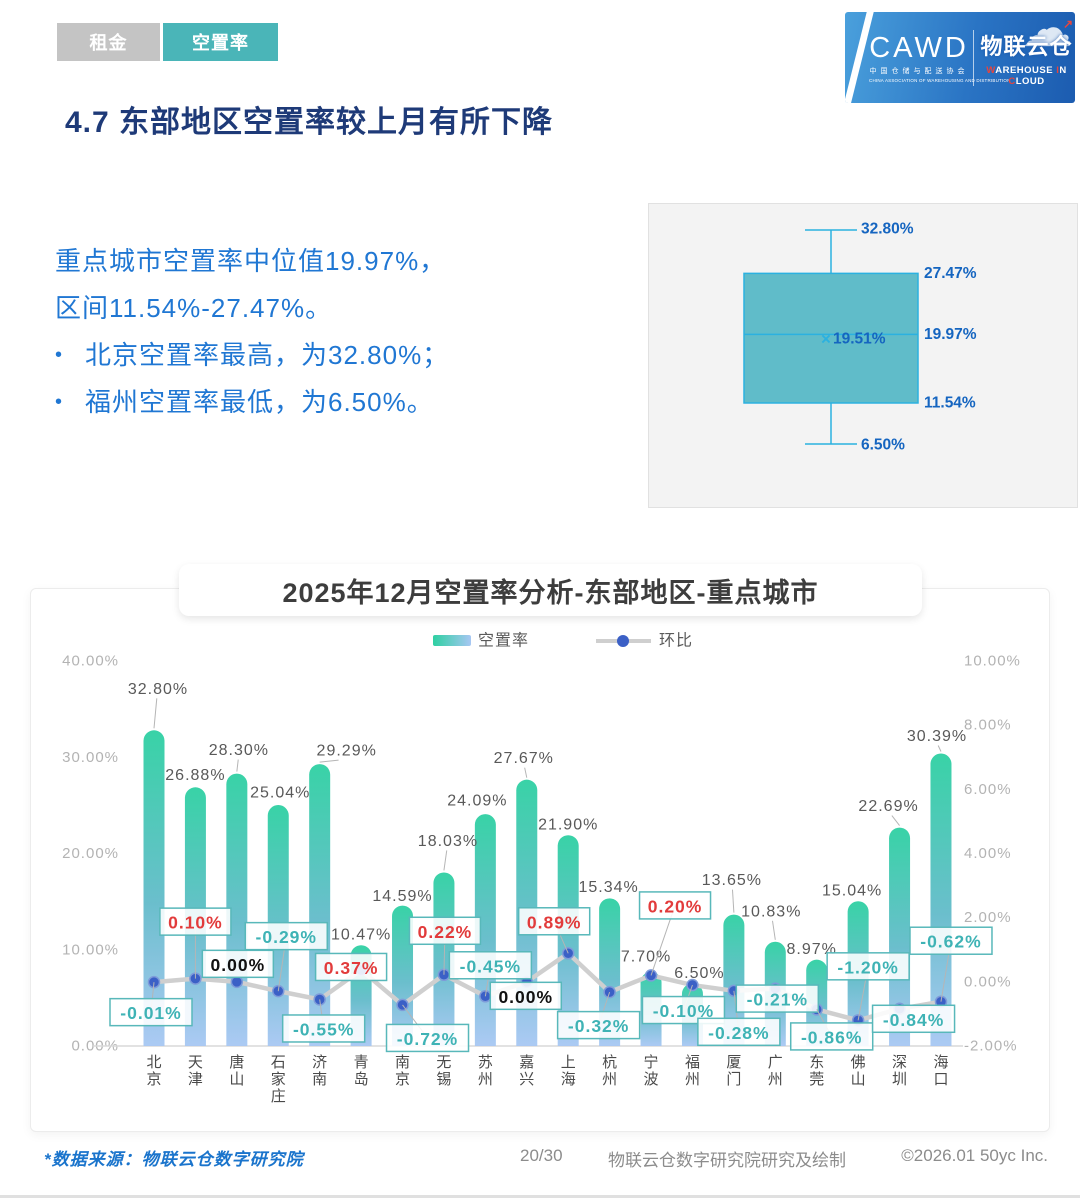  What do you see at coordinates (443, 1071) in the screenshot?
I see `x-label-无锡: 无锡` at bounding box center [443, 1071].